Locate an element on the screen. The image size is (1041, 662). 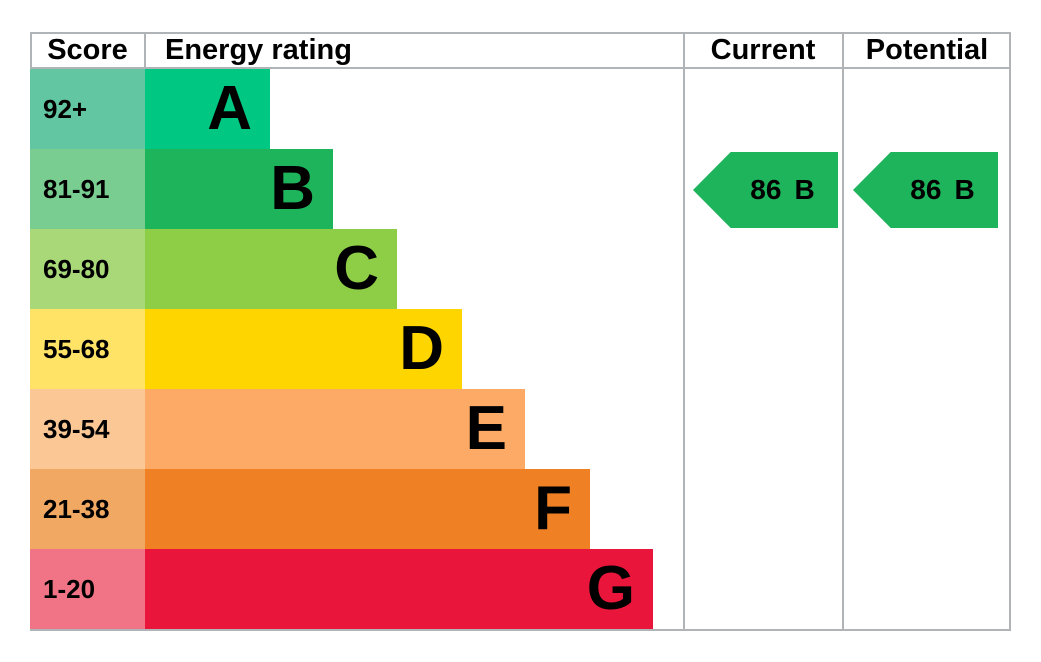
current-column-header: Current is located at coordinates (763, 49).